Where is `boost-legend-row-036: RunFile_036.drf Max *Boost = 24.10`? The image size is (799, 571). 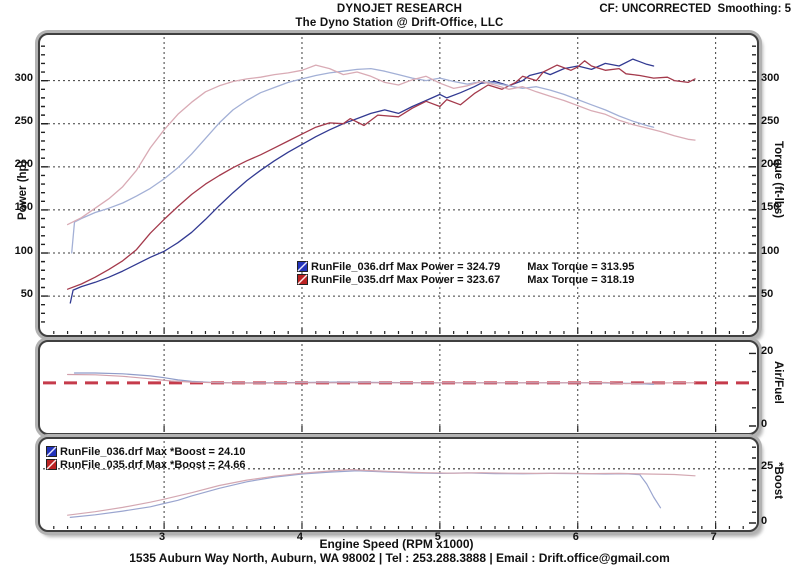 boost-legend-row-036: RunFile_036.drf Max *Boost = 24.10 is located at coordinates (146, 451).